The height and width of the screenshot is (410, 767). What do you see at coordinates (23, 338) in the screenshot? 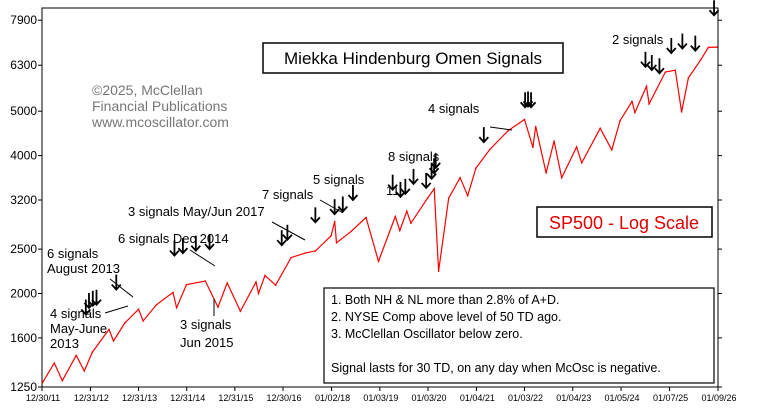
I see `y-tick-label: 1600` at bounding box center [23, 338].